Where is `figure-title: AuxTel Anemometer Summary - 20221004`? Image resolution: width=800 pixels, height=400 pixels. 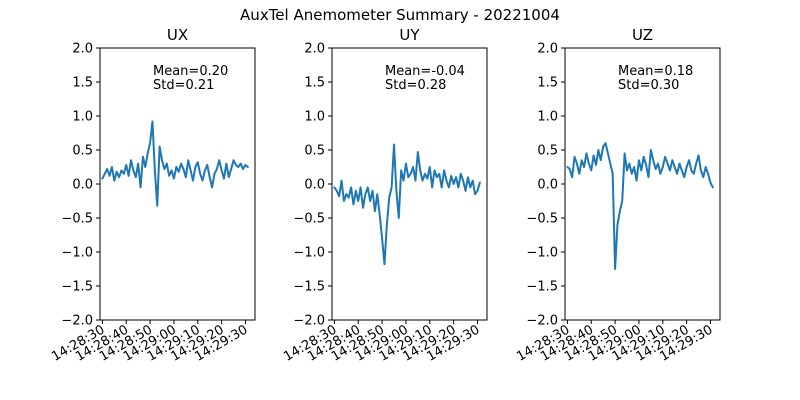
figure-title: AuxTel Anemometer Summary - 20221004 is located at coordinates (400, 15).